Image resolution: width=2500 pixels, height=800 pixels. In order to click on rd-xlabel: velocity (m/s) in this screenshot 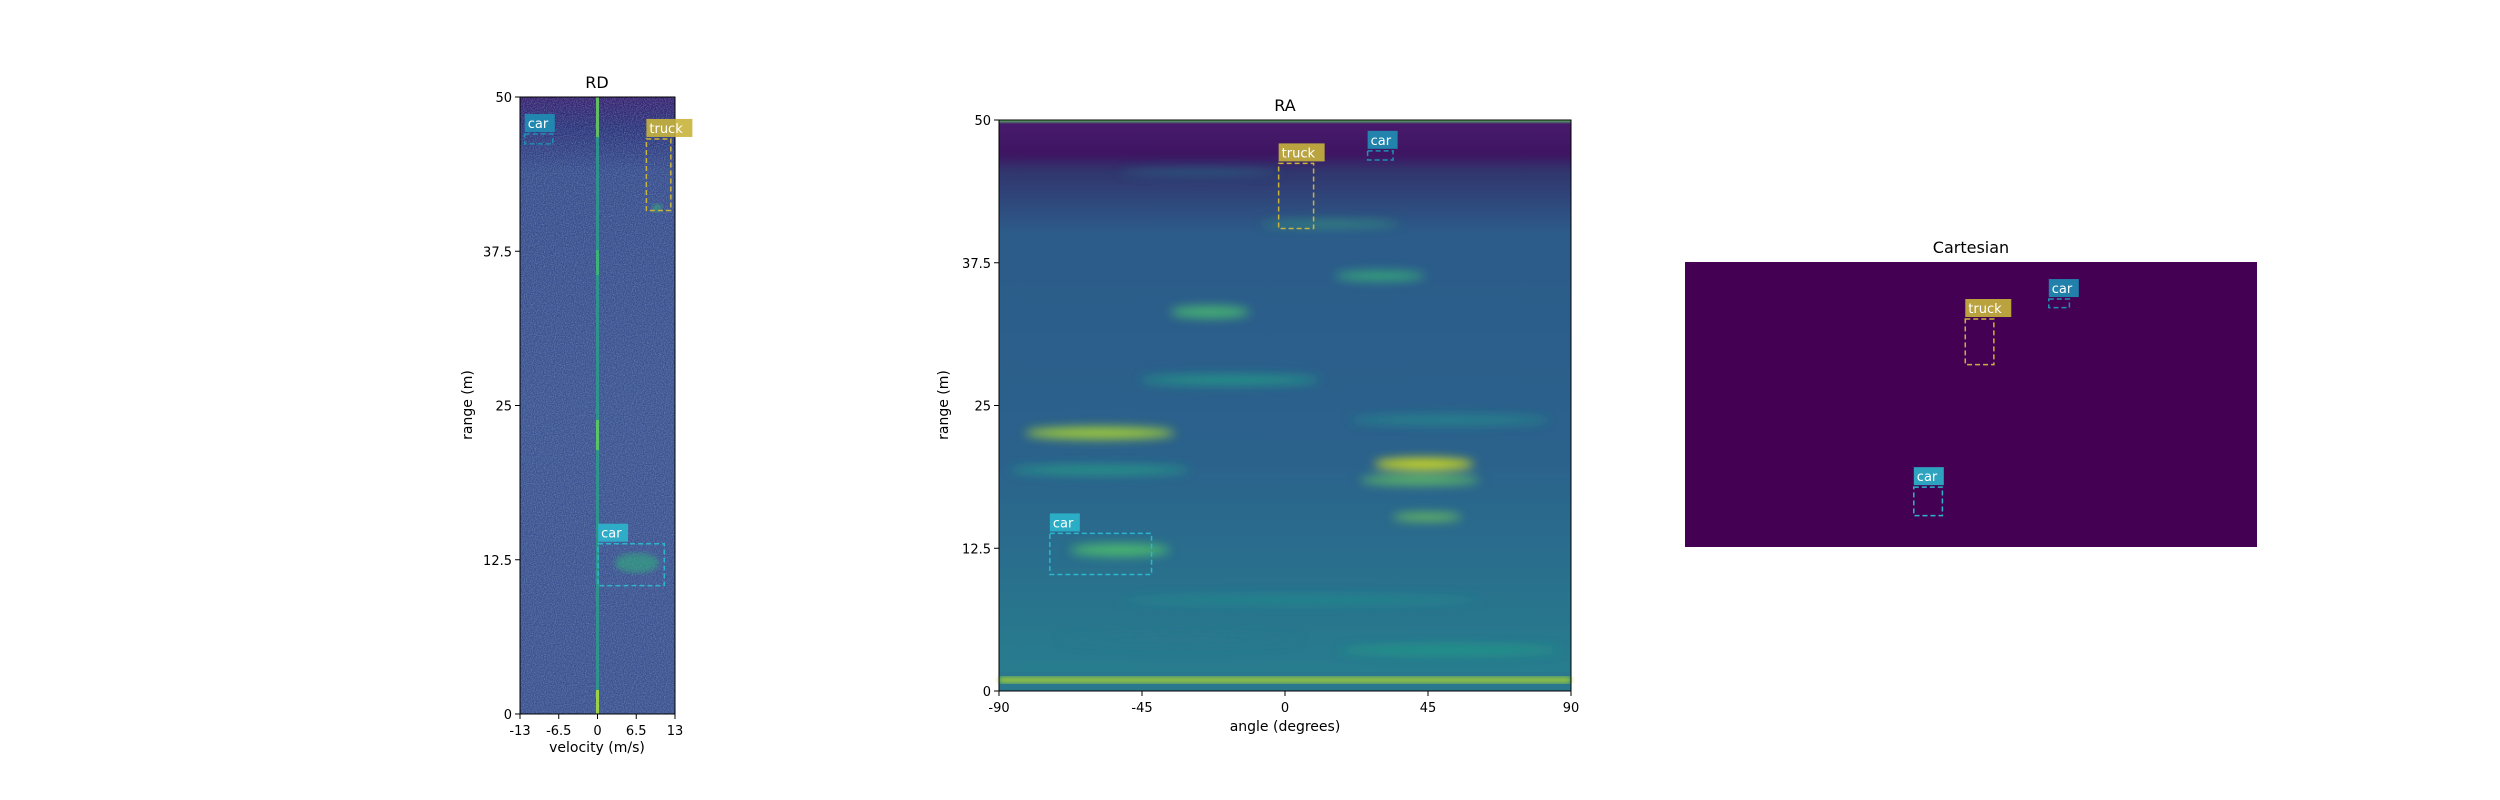, I will do `click(597, 748)`.